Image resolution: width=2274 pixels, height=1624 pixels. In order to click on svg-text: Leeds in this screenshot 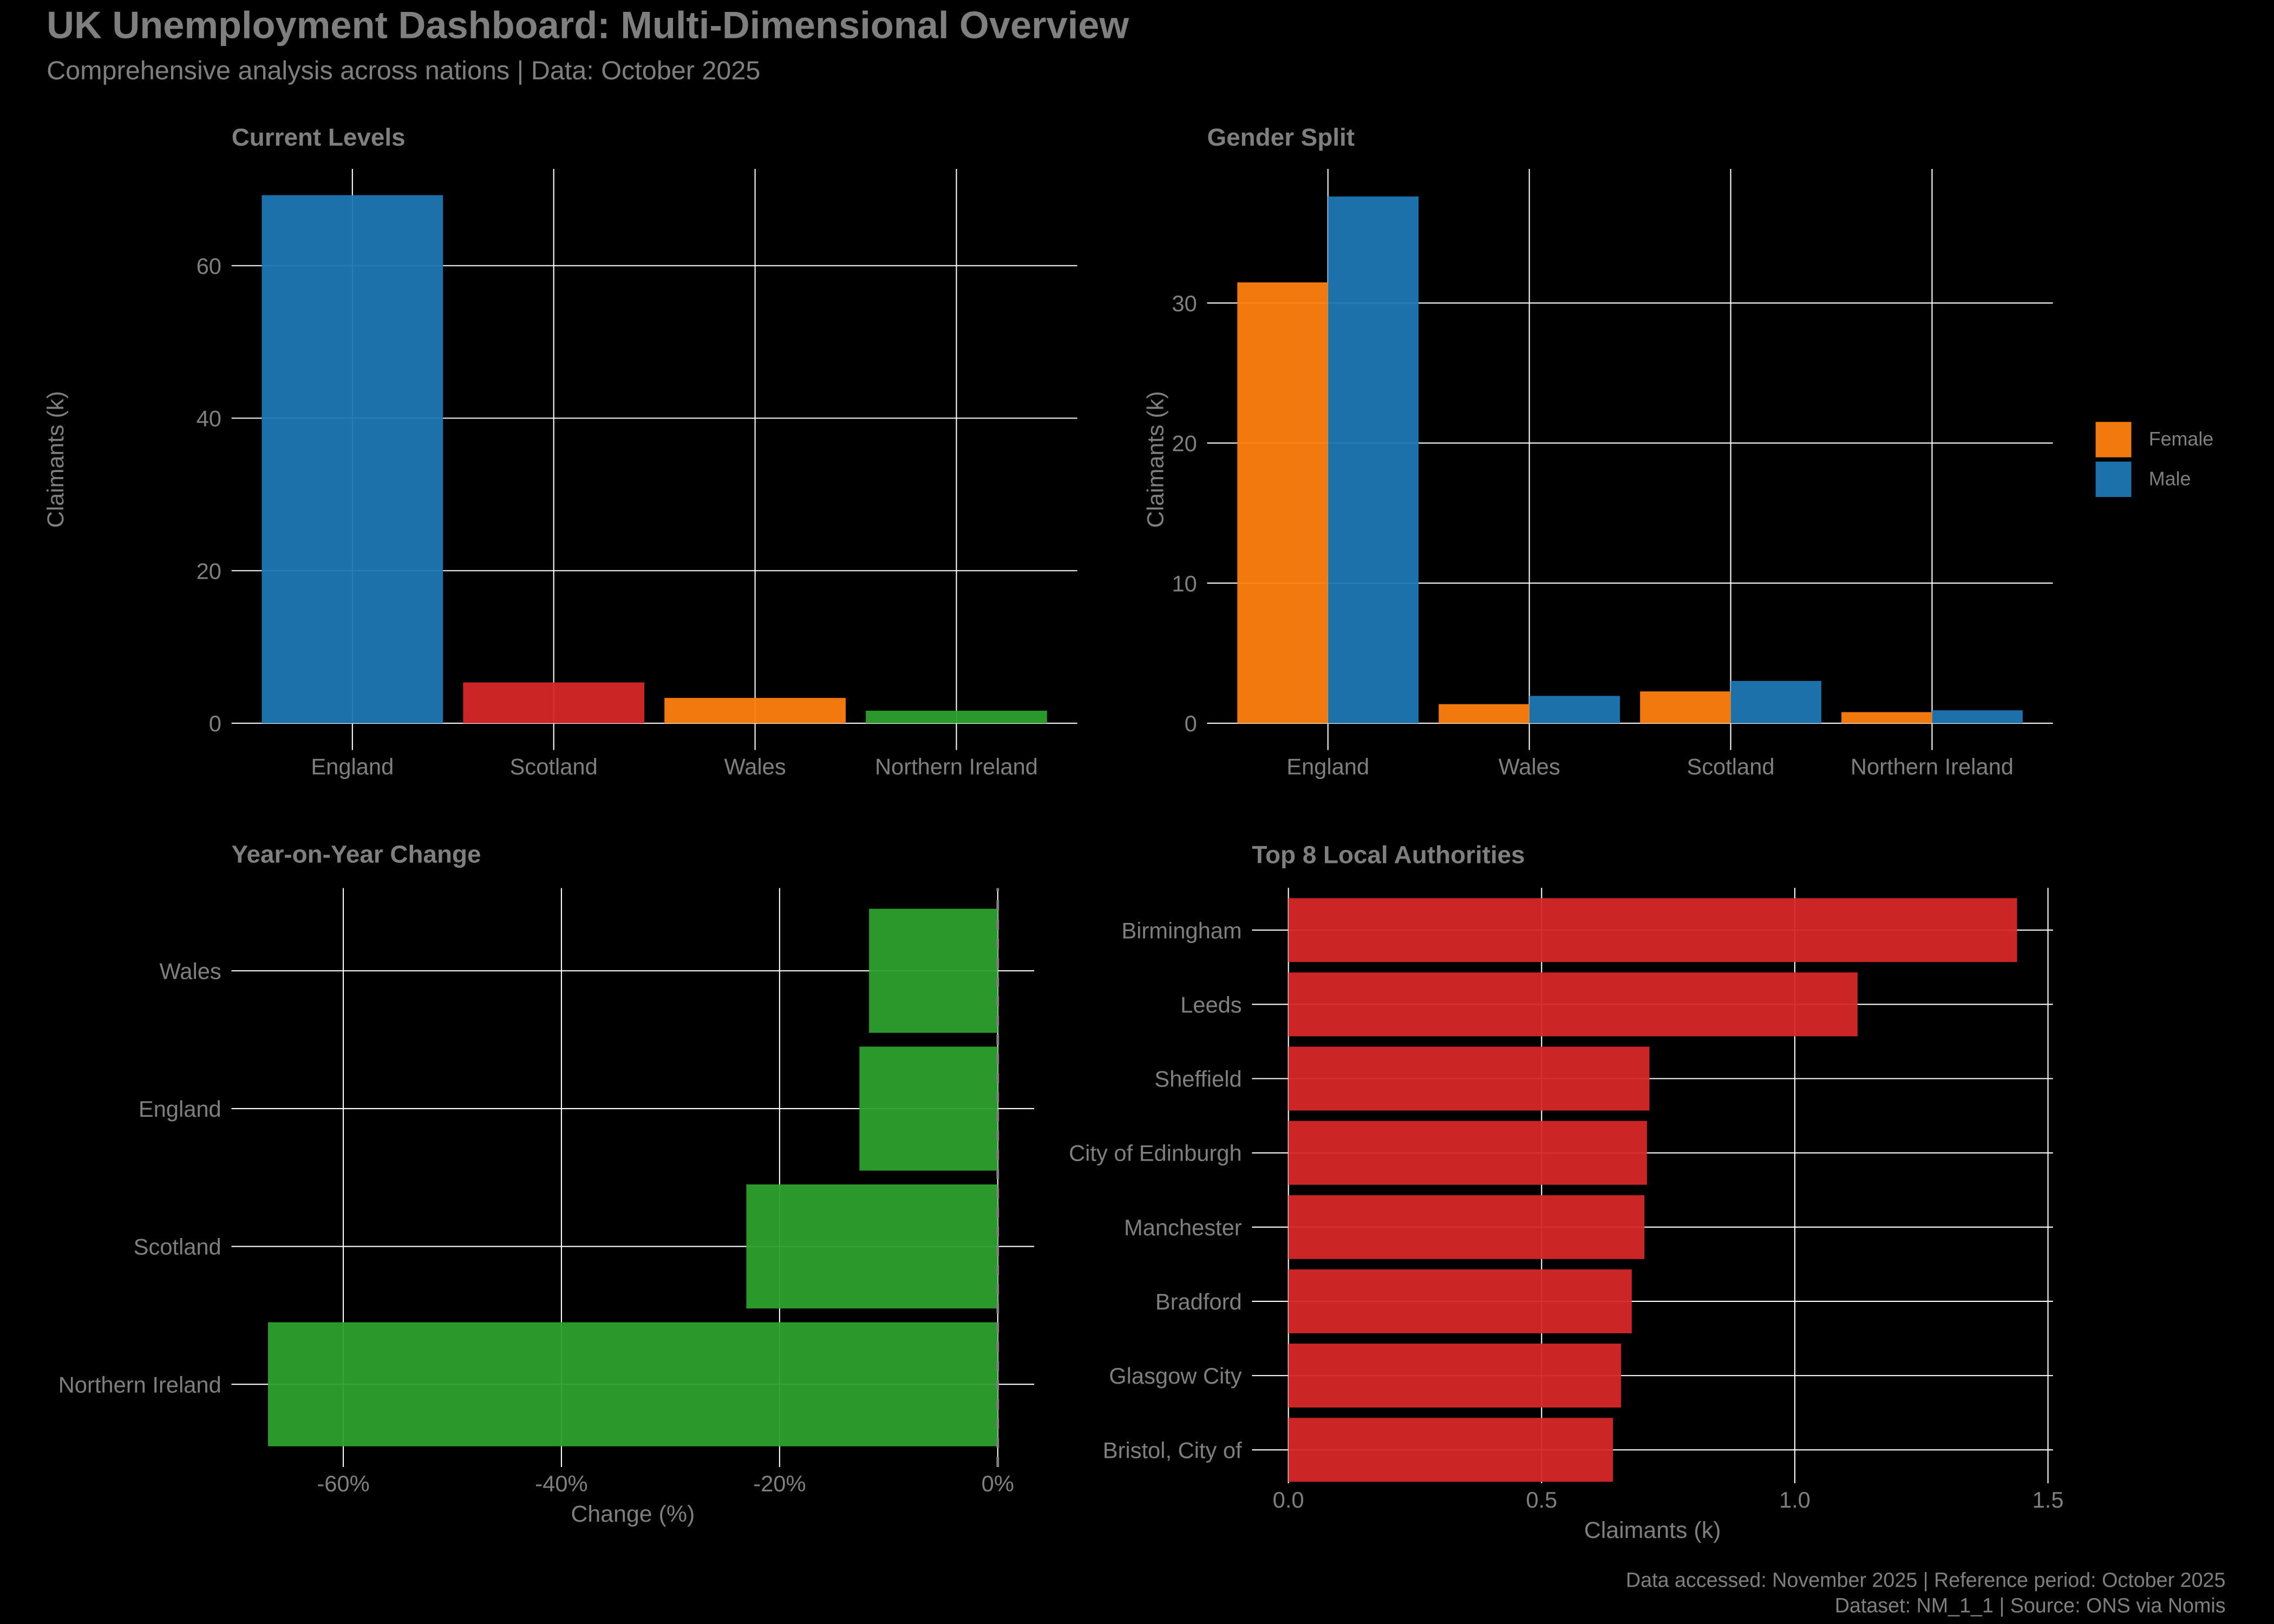, I will do `click(1211, 1004)`.